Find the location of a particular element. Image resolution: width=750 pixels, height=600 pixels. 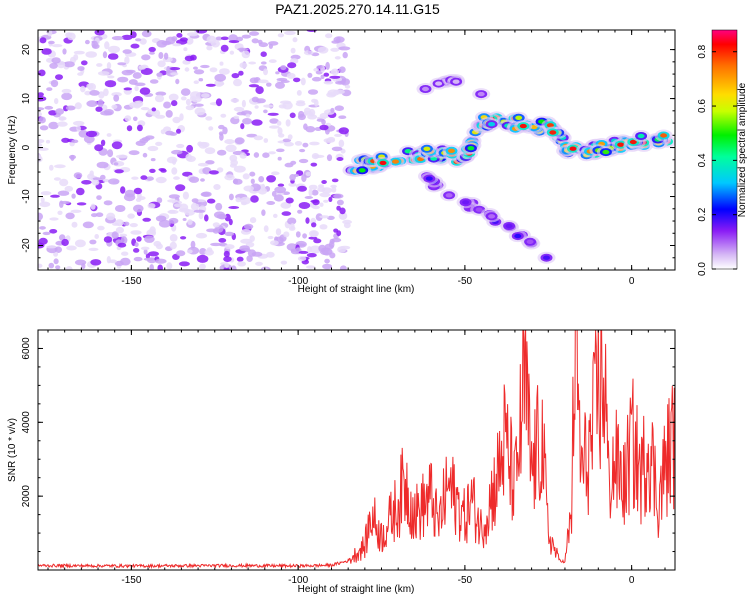

bottom-y-tick-label: 4000 is located at coordinates (26, 422).